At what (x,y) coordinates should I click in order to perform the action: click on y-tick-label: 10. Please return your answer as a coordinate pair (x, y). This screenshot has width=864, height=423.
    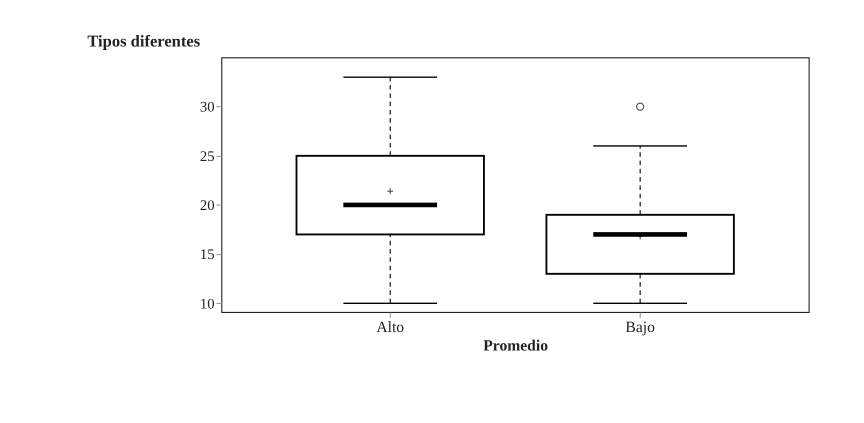
    Looking at the image, I should click on (207, 304).